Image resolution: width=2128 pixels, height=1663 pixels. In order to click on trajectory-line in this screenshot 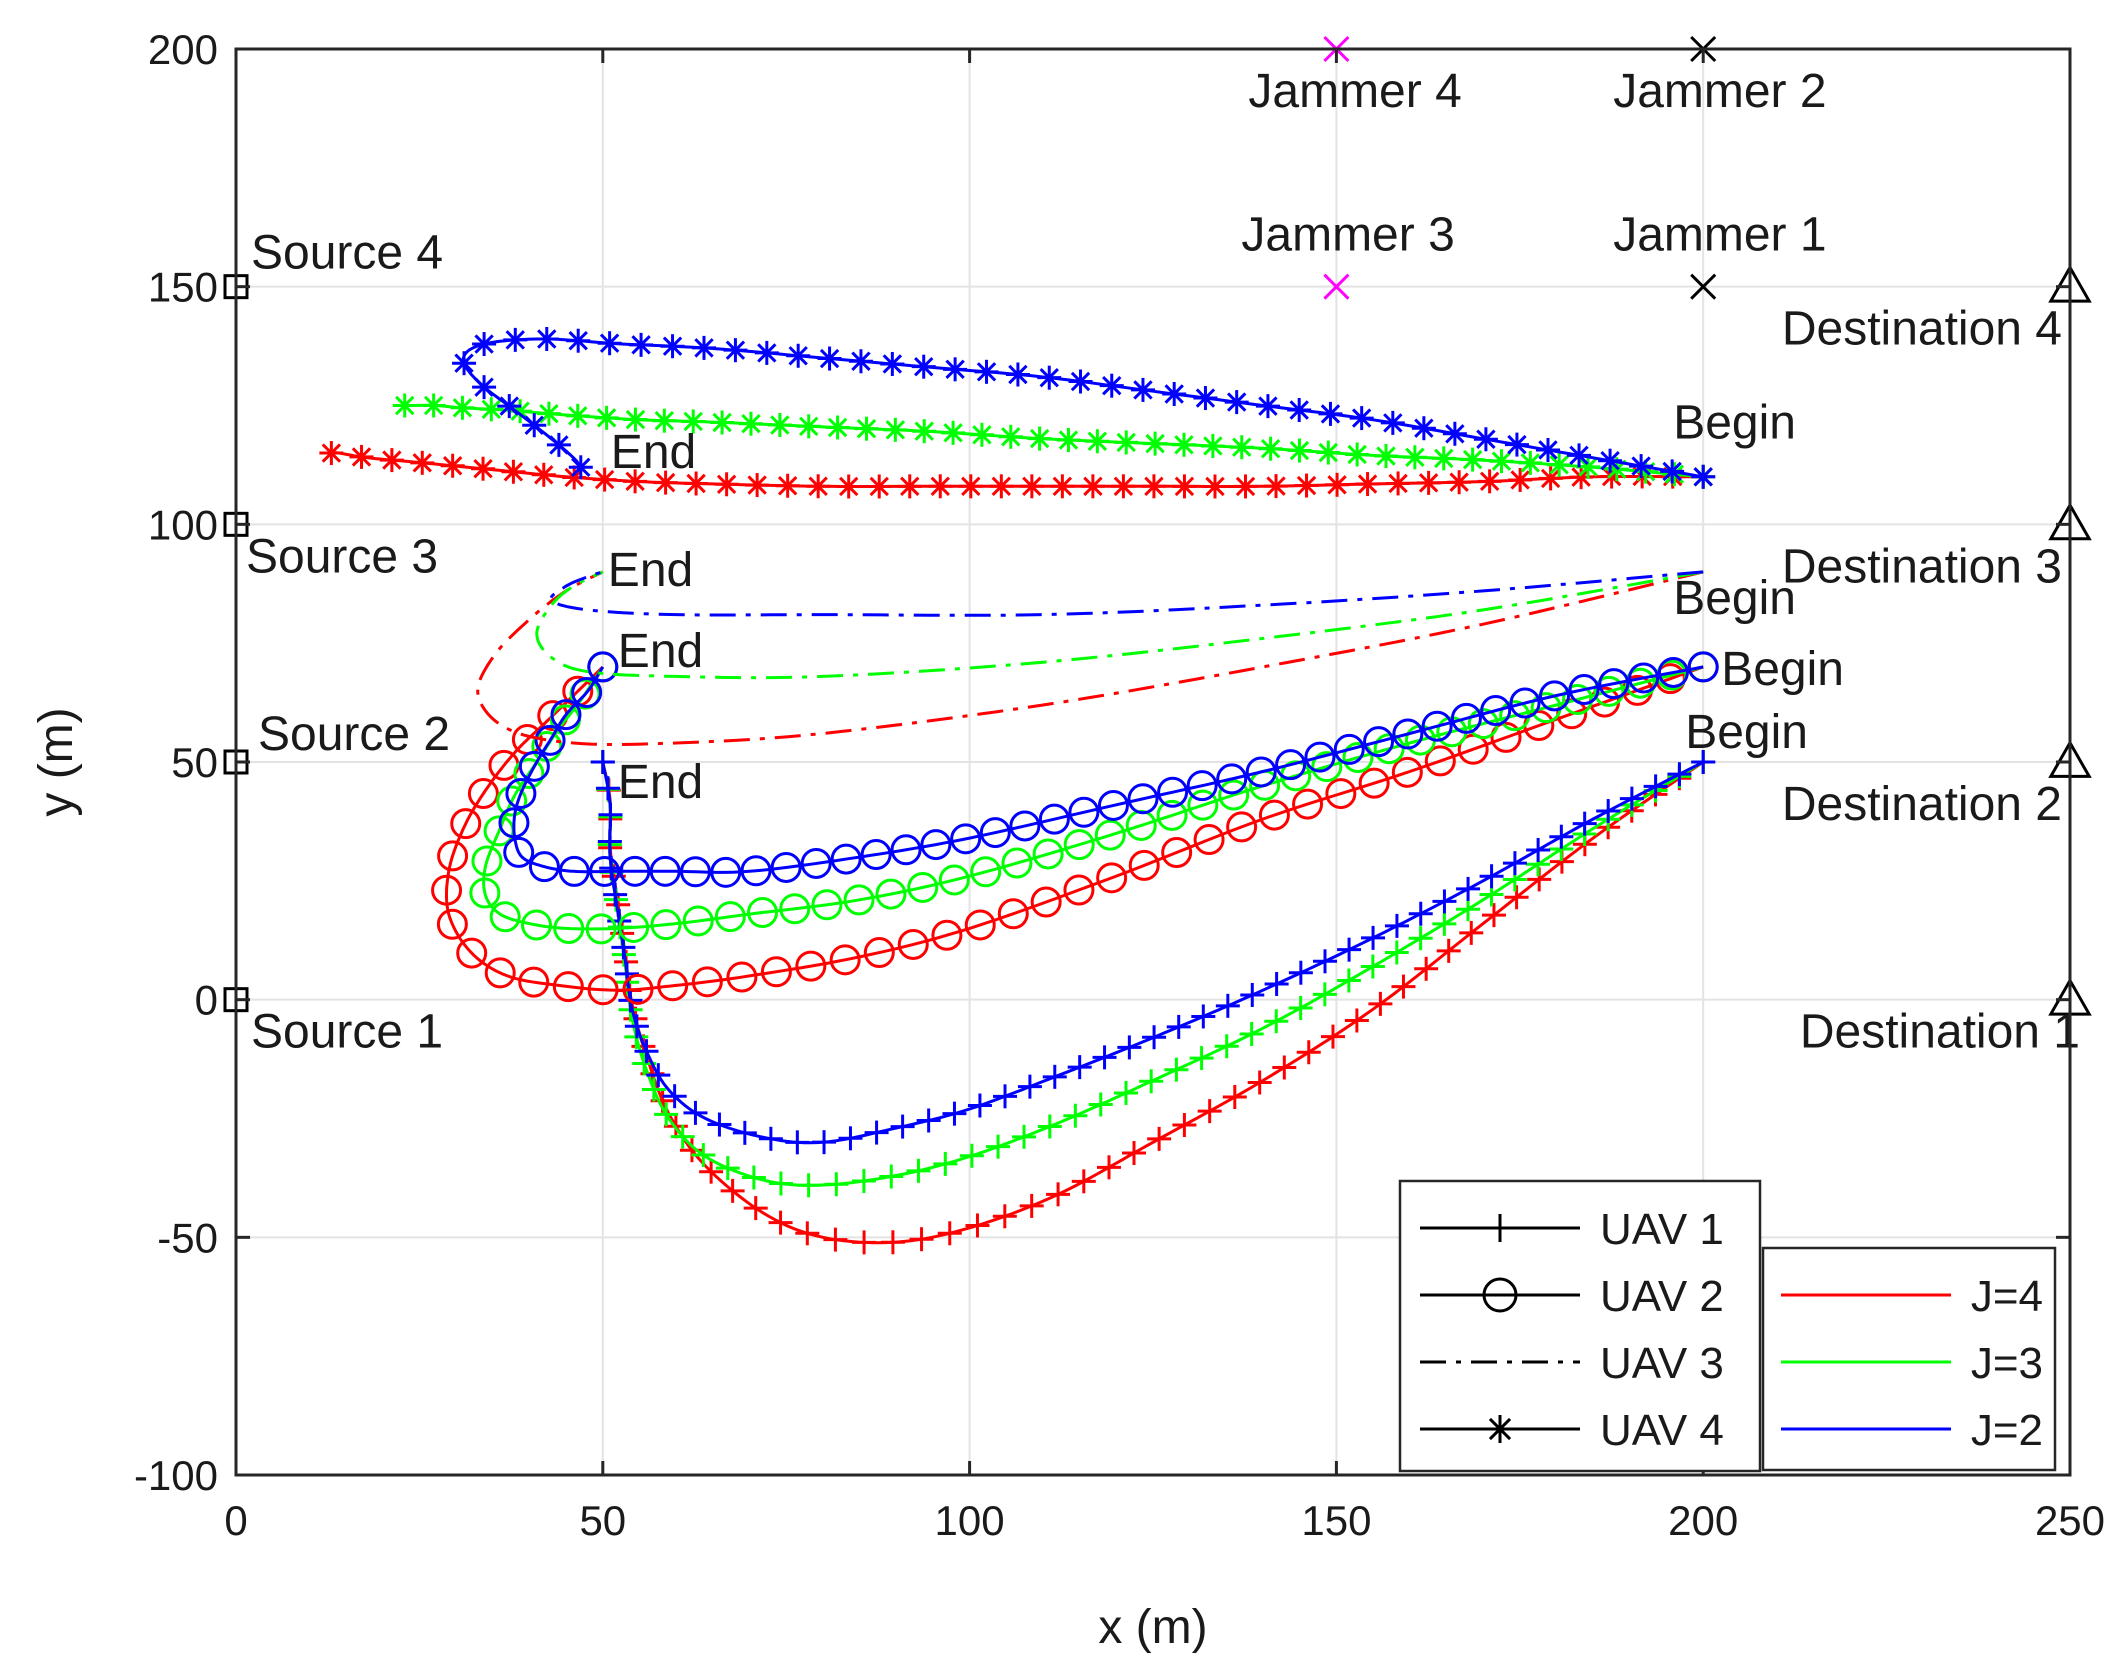, I will do `click(1119, 625)`.